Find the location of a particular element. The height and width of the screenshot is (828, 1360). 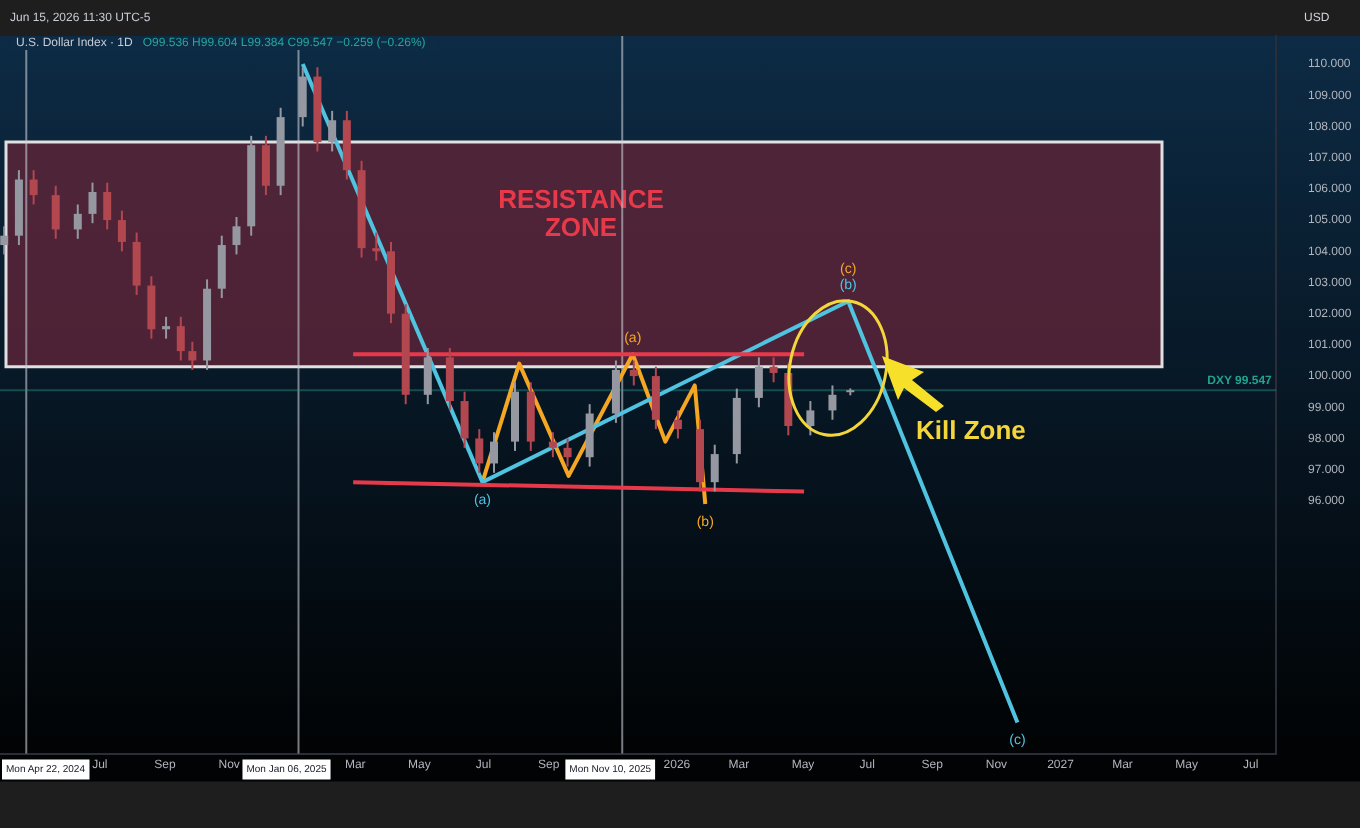

annotation: Kill Zone is located at coordinates (971, 430).